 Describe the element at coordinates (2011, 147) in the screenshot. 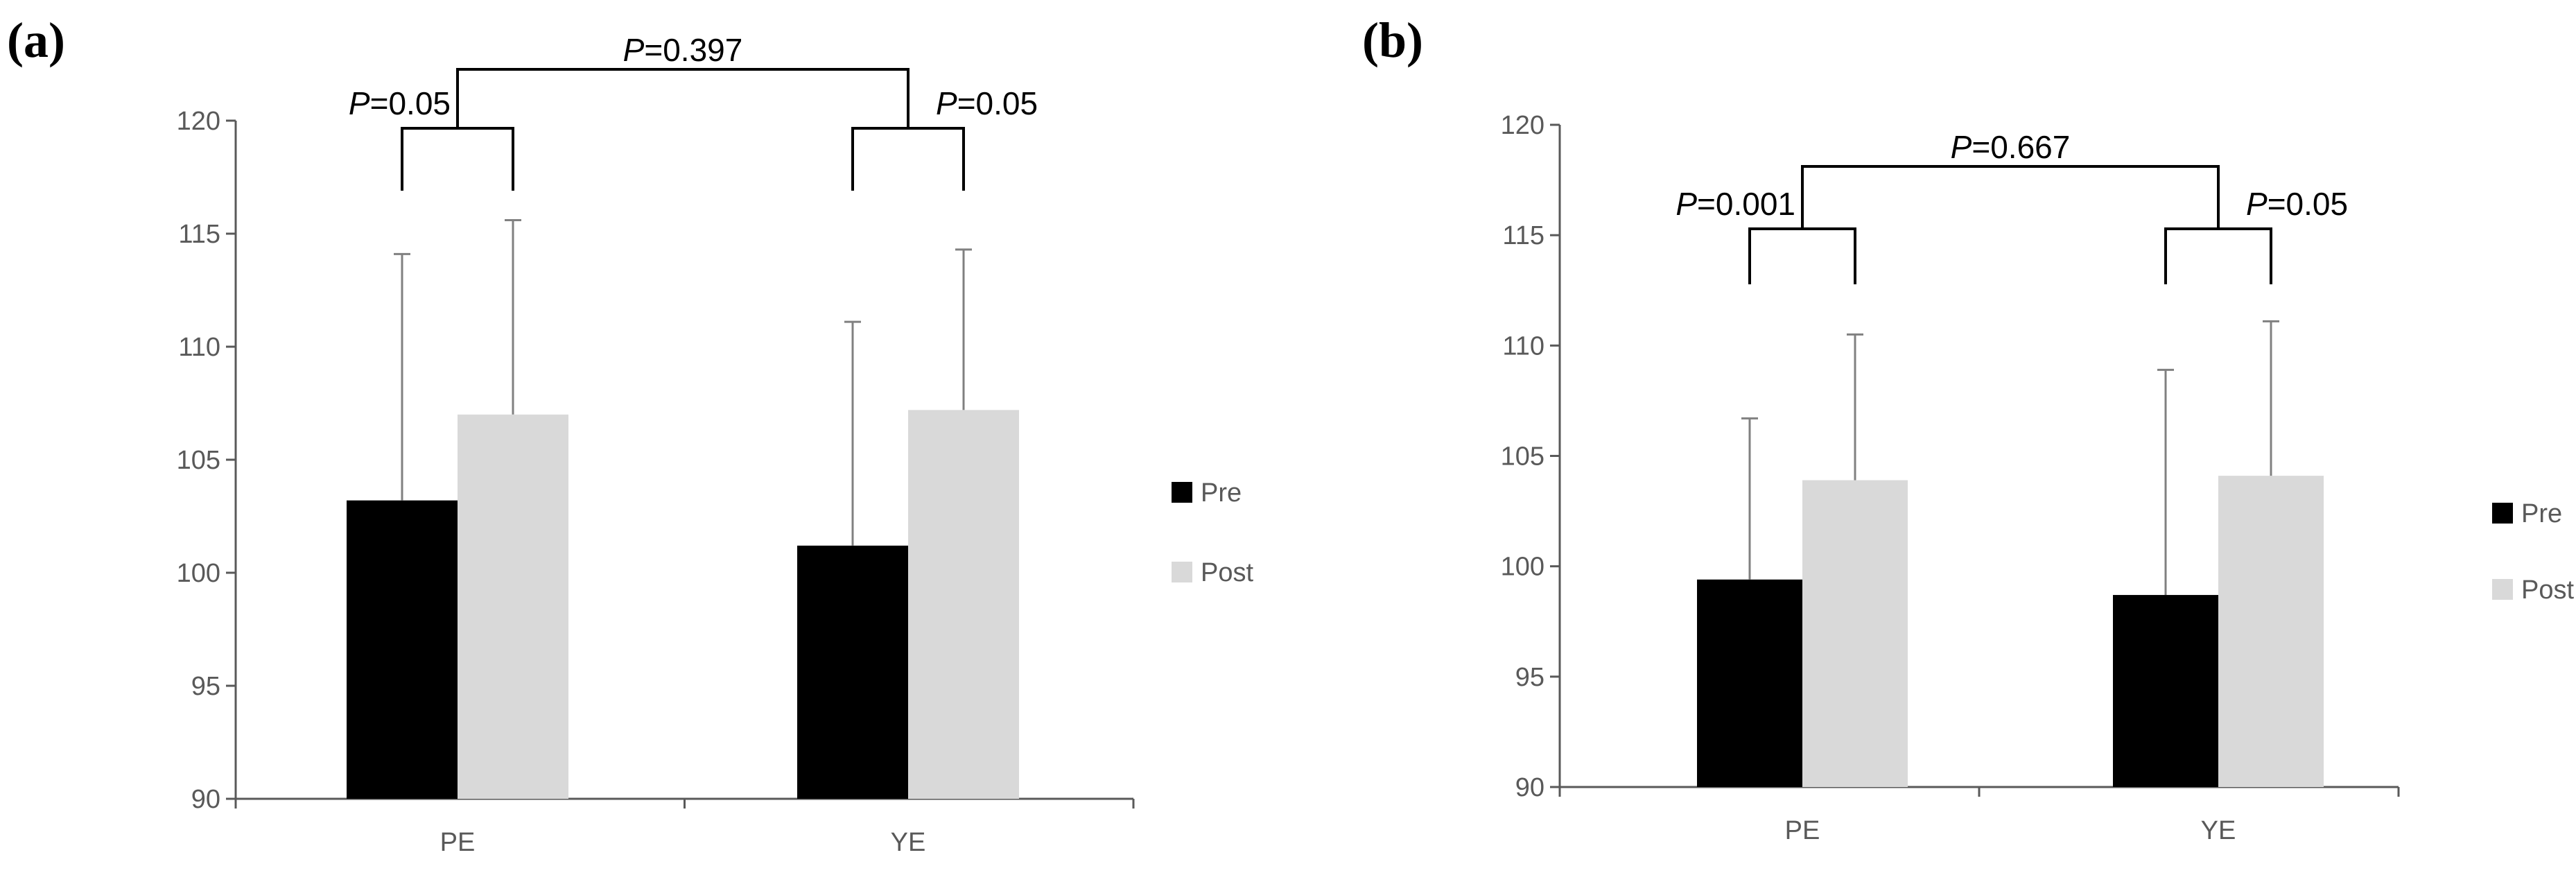

I see `p-value-label: P=0.667` at that location.